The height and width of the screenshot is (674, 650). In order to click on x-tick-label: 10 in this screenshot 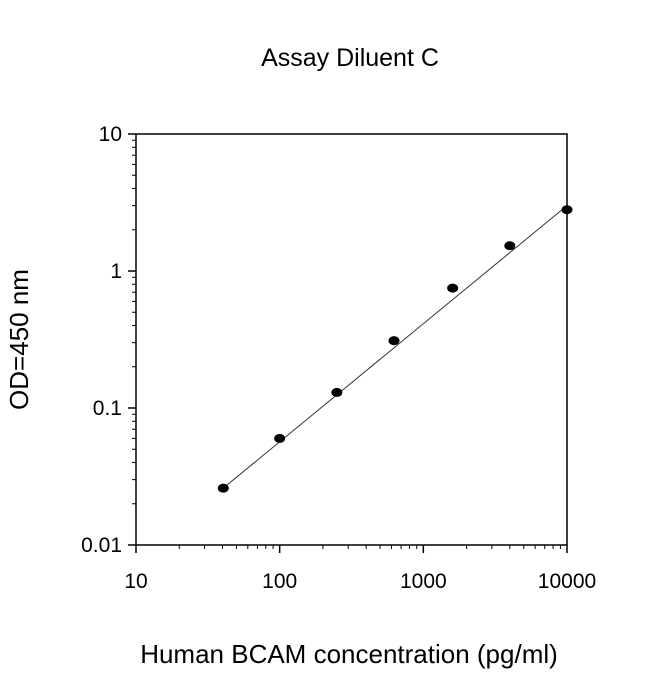, I will do `click(135, 581)`.